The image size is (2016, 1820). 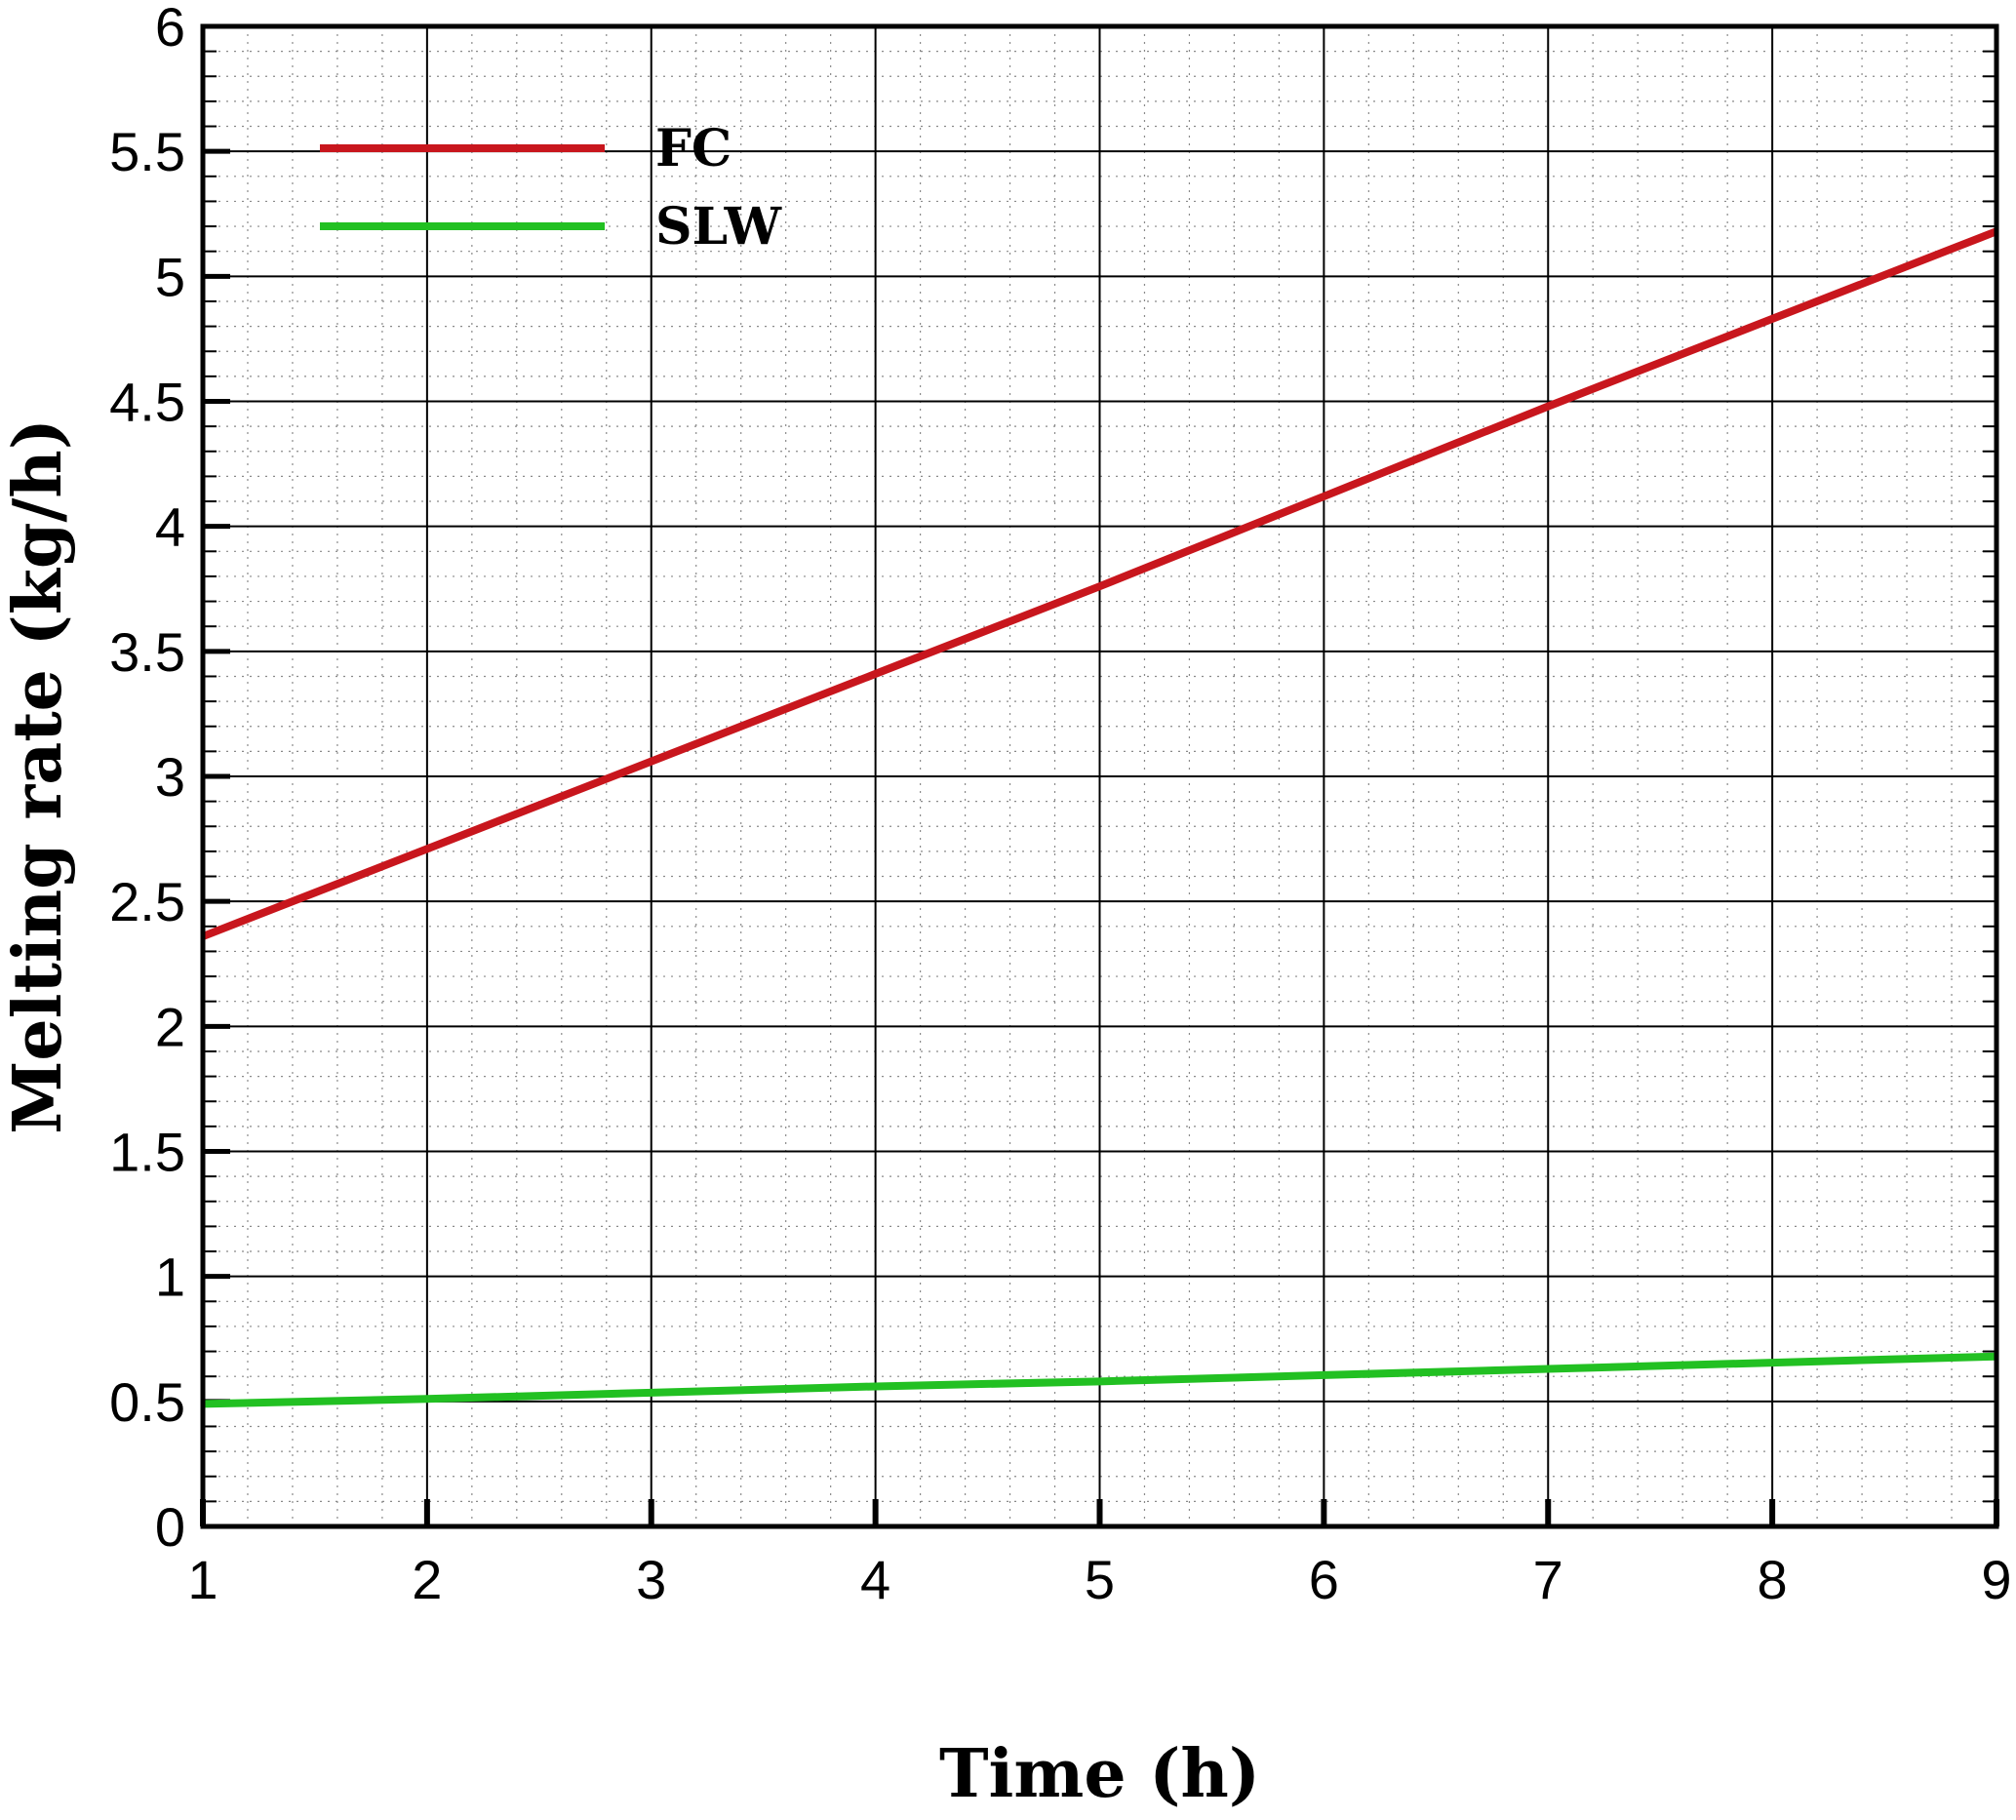 I want to click on y-tick-label: 2.5, so click(x=147, y=901).